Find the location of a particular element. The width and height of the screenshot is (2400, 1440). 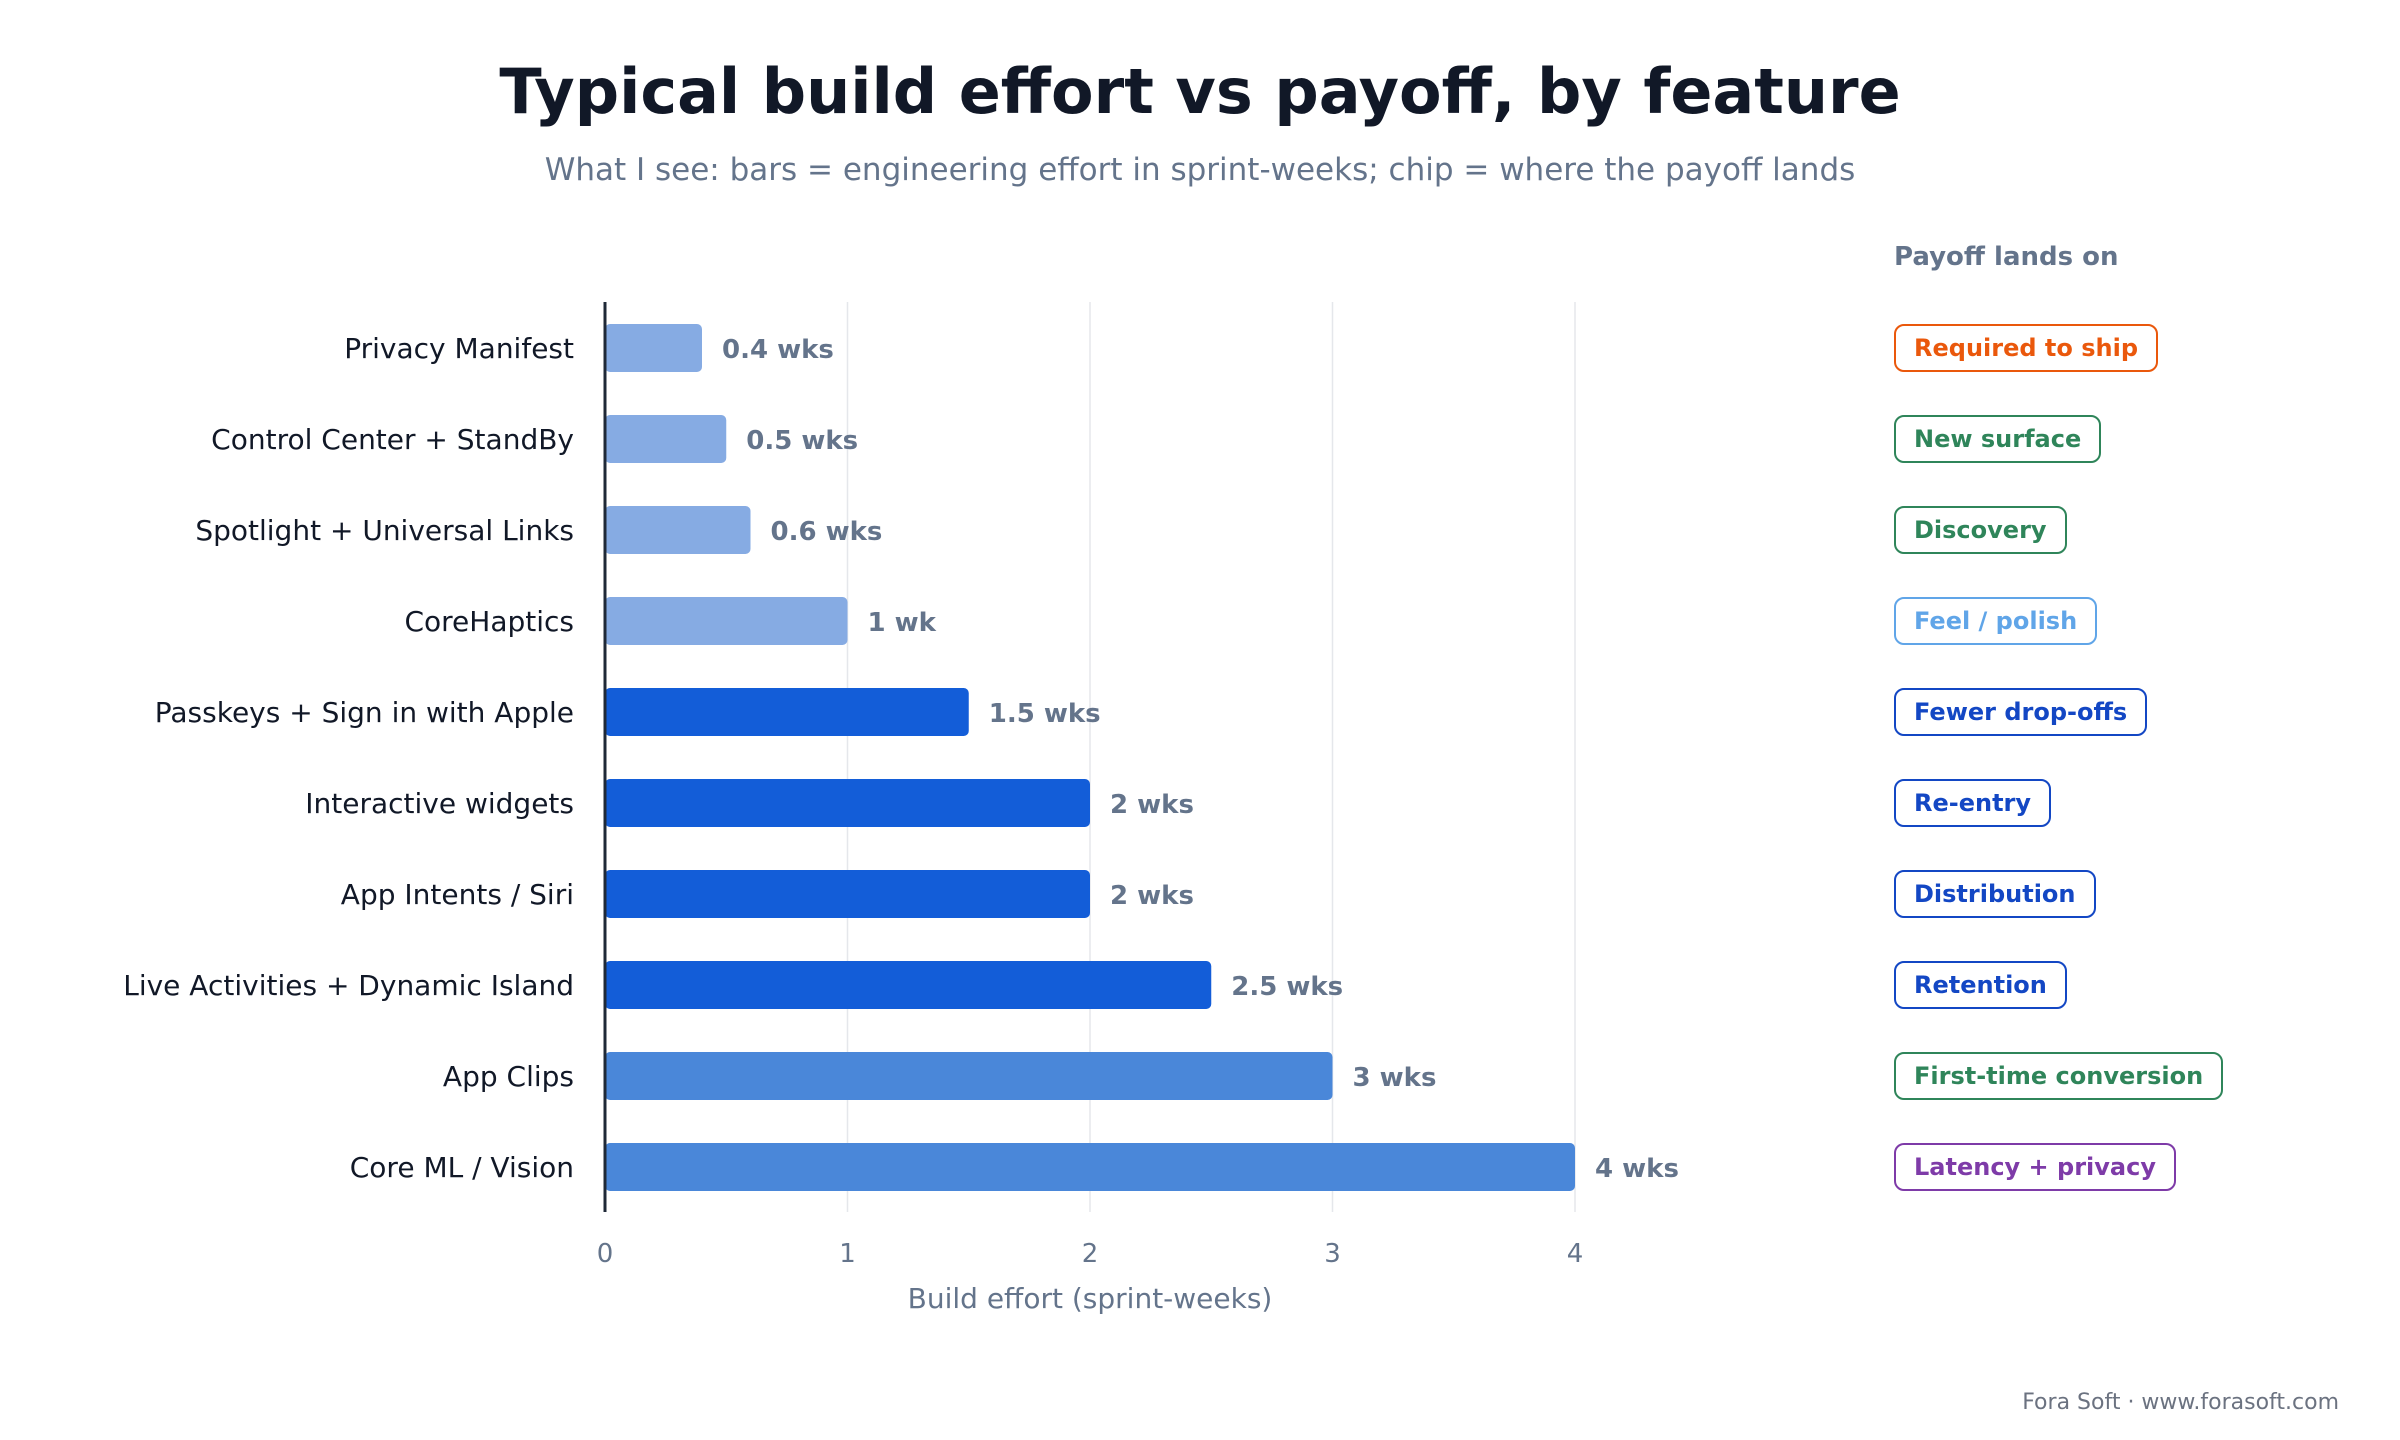

x-tick-label: 0 is located at coordinates (605, 1254).